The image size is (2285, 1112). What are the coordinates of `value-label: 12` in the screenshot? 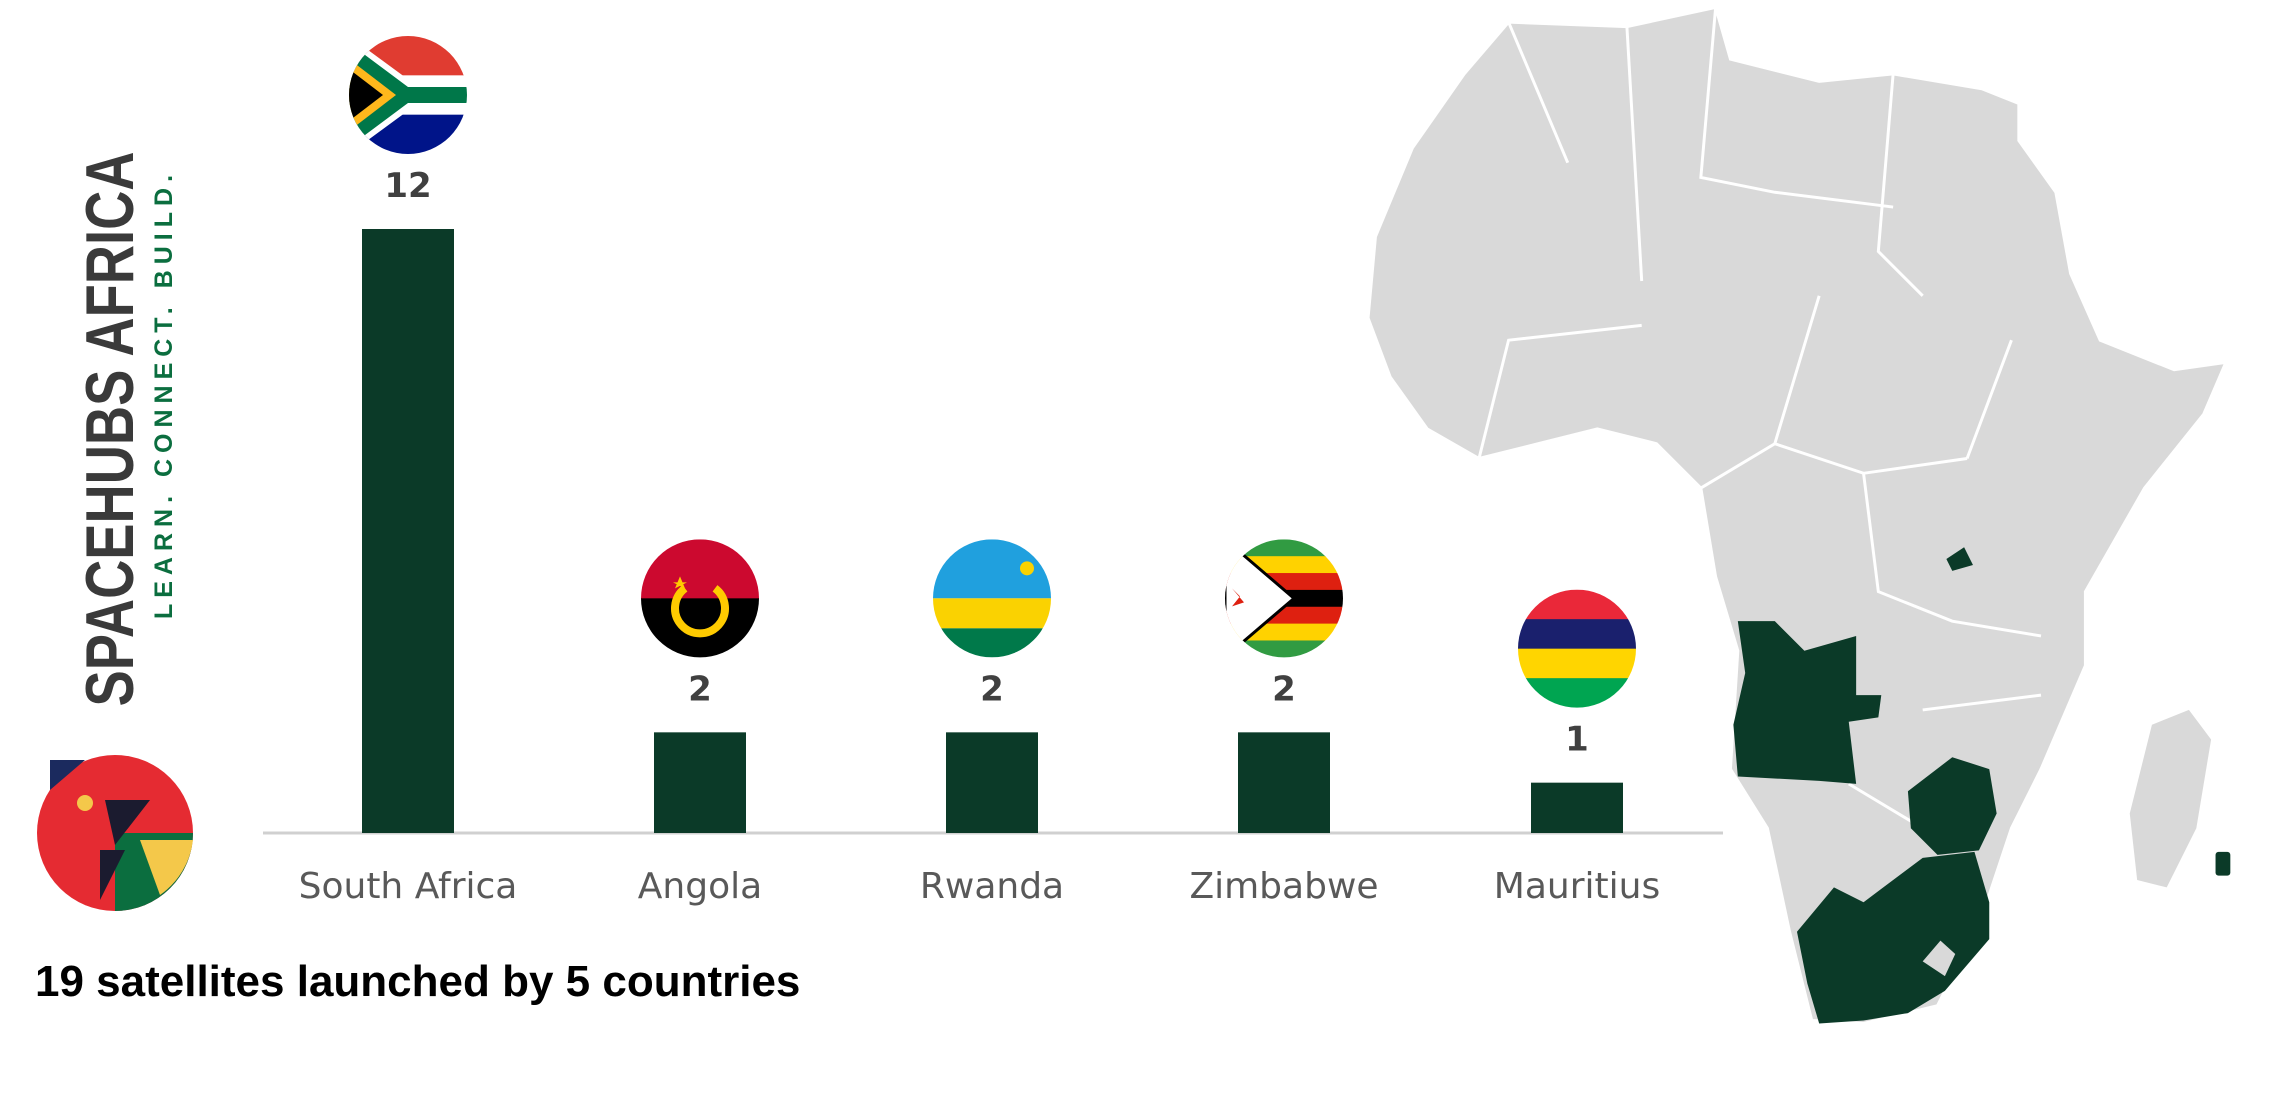 It's located at (407, 186).